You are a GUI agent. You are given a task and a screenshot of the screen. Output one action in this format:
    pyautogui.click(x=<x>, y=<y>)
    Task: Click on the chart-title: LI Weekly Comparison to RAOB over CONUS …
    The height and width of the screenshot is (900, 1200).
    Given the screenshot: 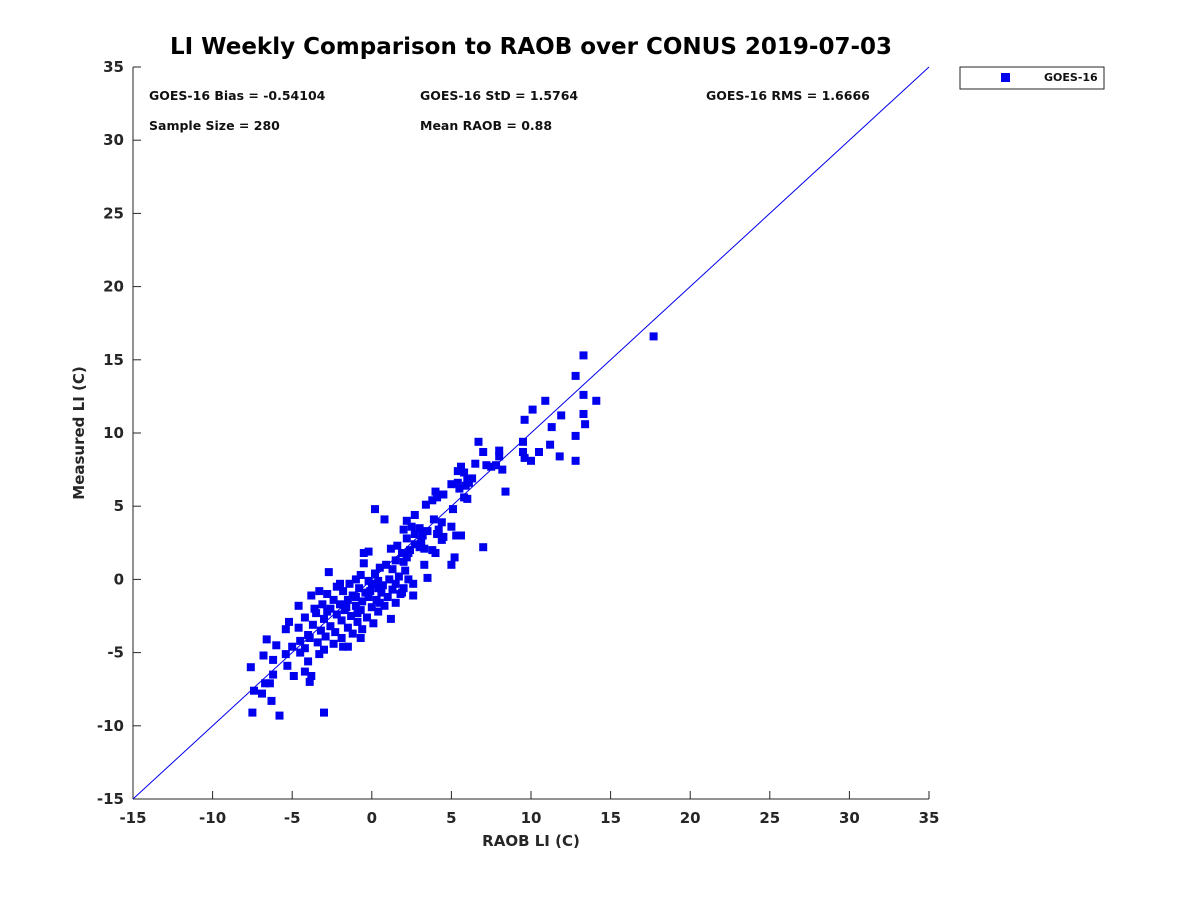 What is the action you would take?
    pyautogui.click(x=531, y=47)
    